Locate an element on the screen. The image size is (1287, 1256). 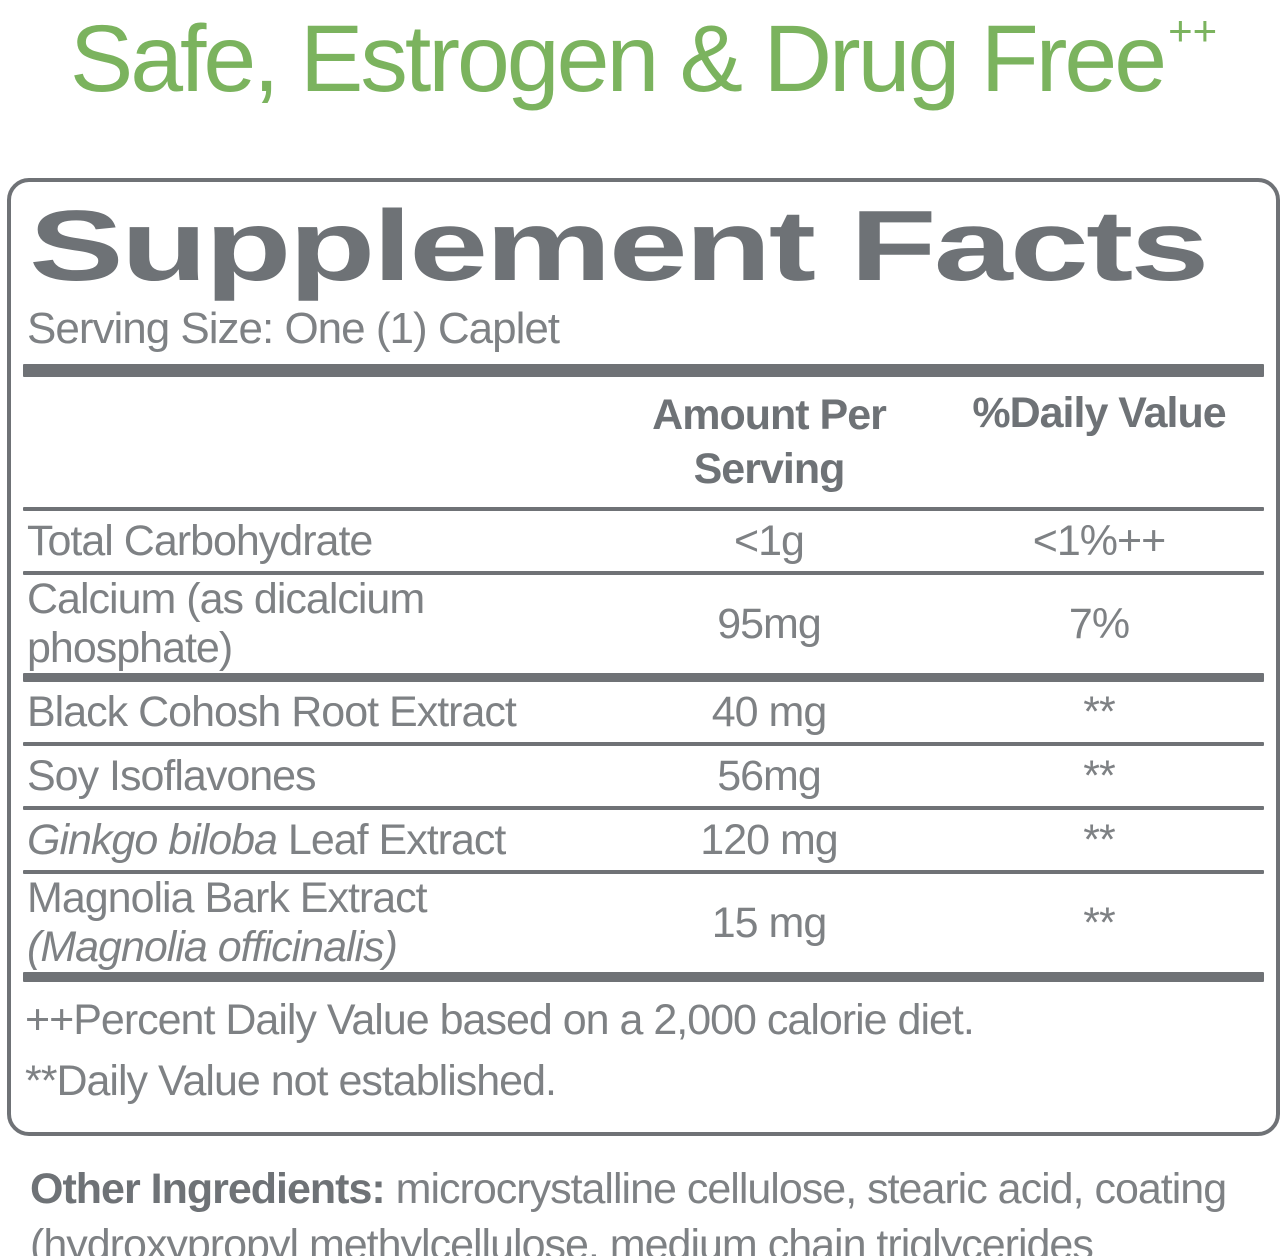
ingredient-amount: 120 mg is located at coordinates (769, 839).